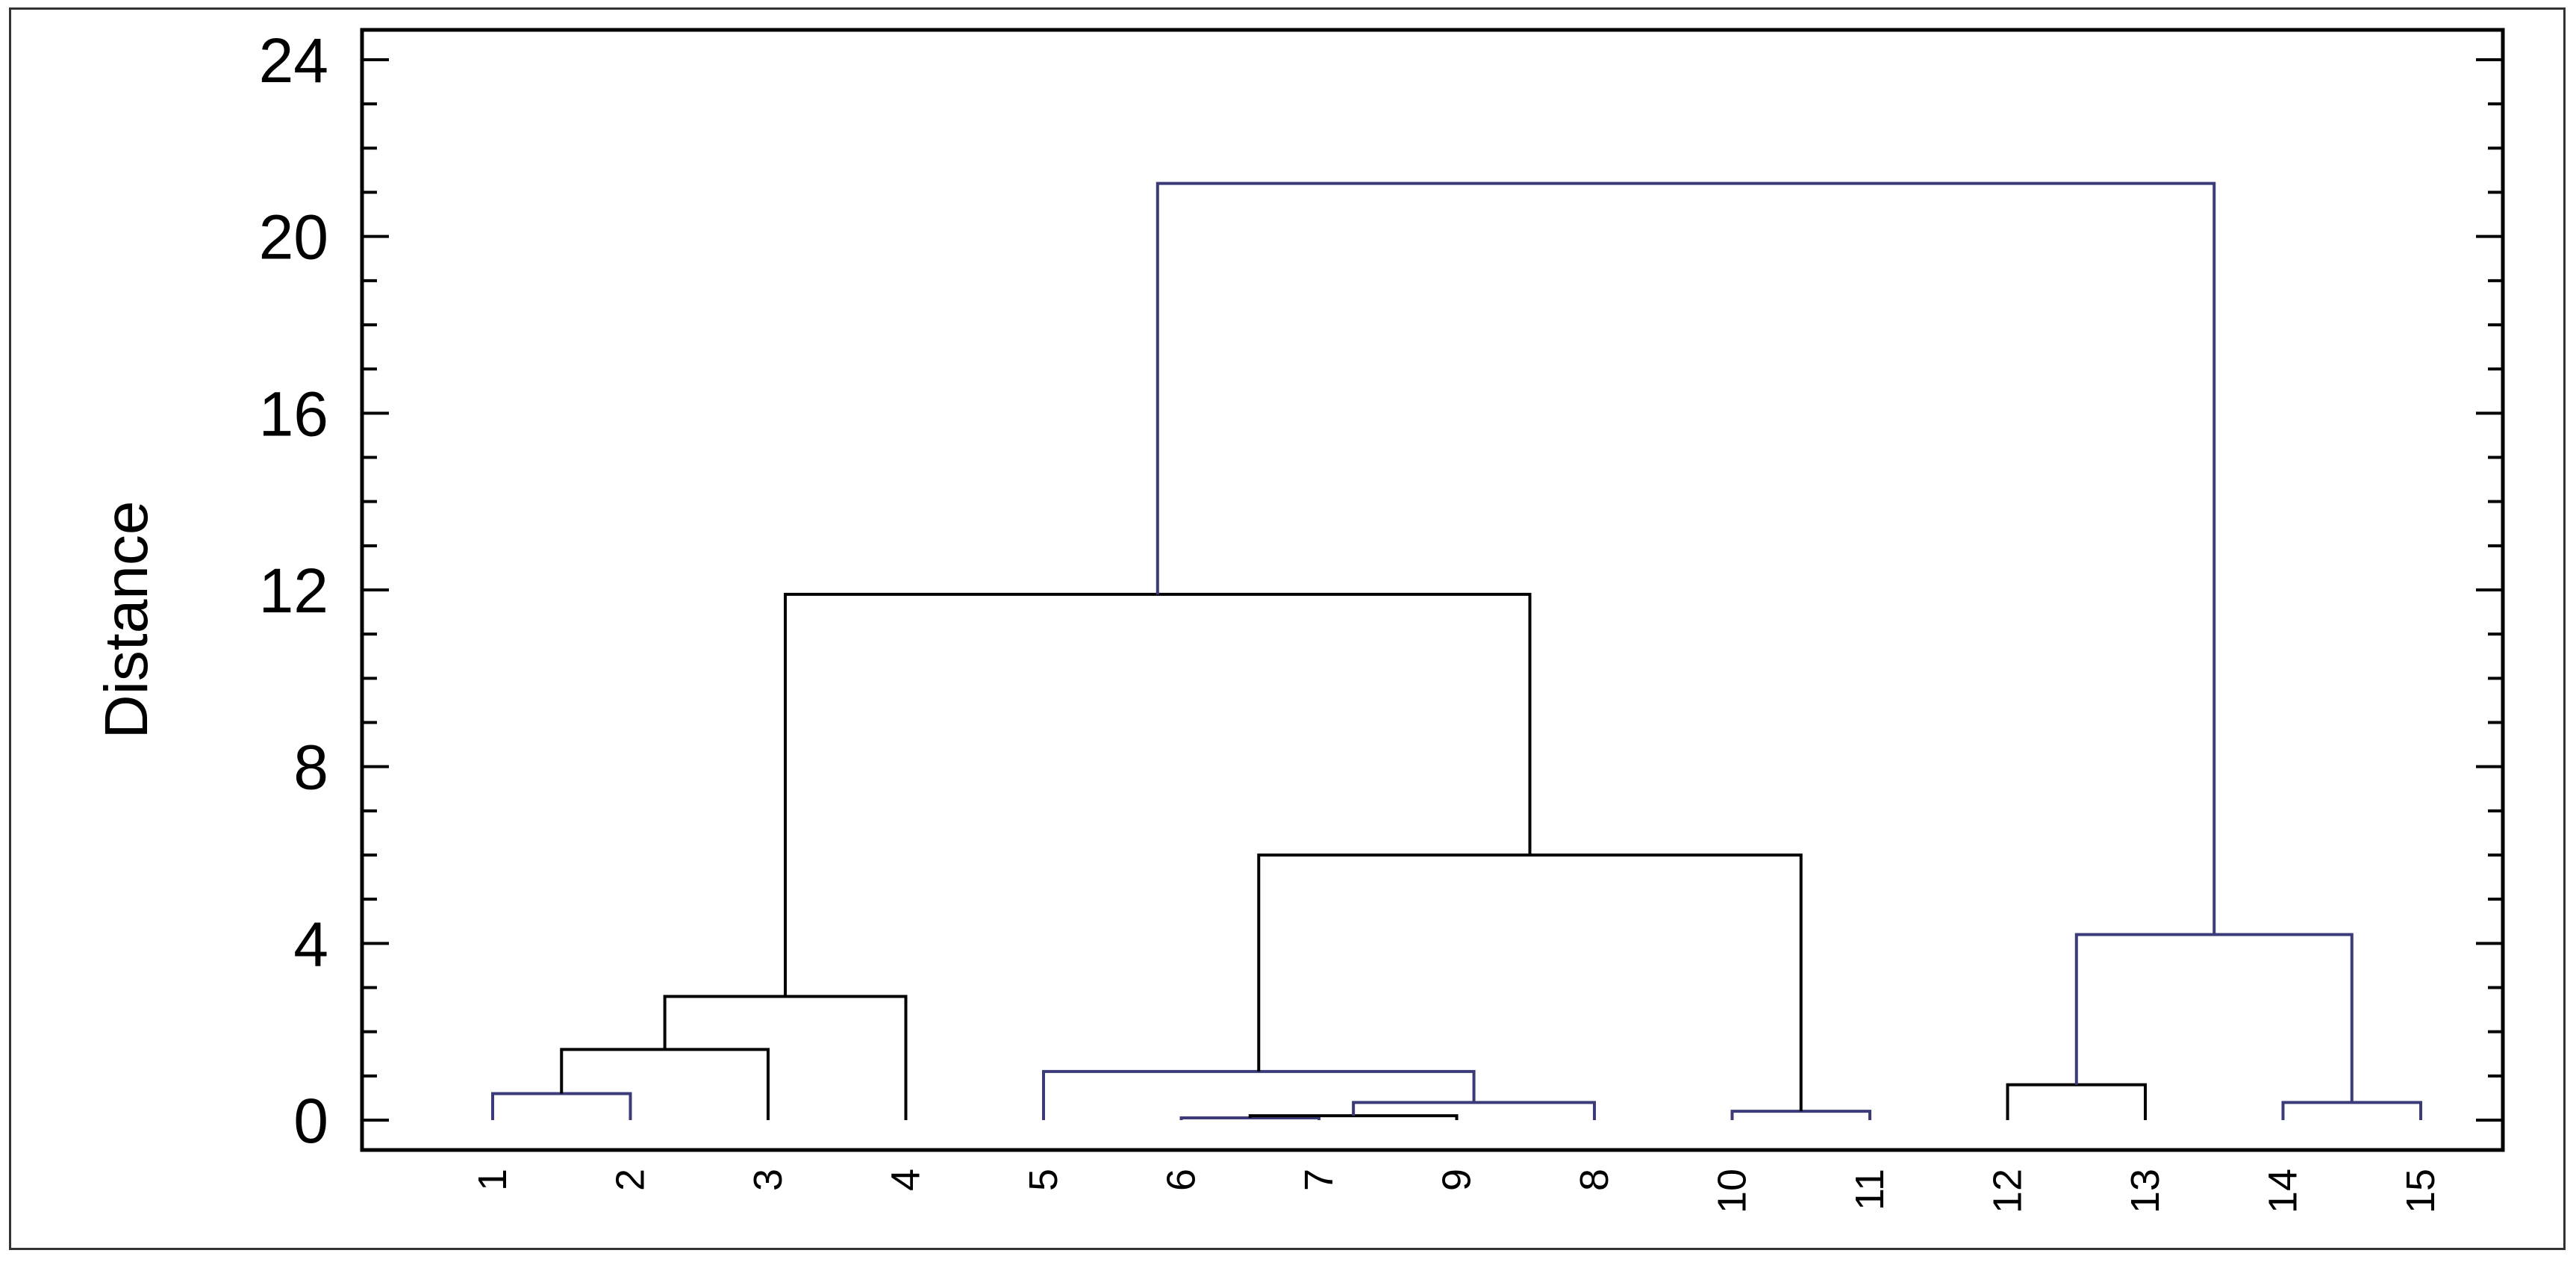 The image size is (2576, 1262). What do you see at coordinates (630, 1180) in the screenshot?
I see `leaf-label: 2` at bounding box center [630, 1180].